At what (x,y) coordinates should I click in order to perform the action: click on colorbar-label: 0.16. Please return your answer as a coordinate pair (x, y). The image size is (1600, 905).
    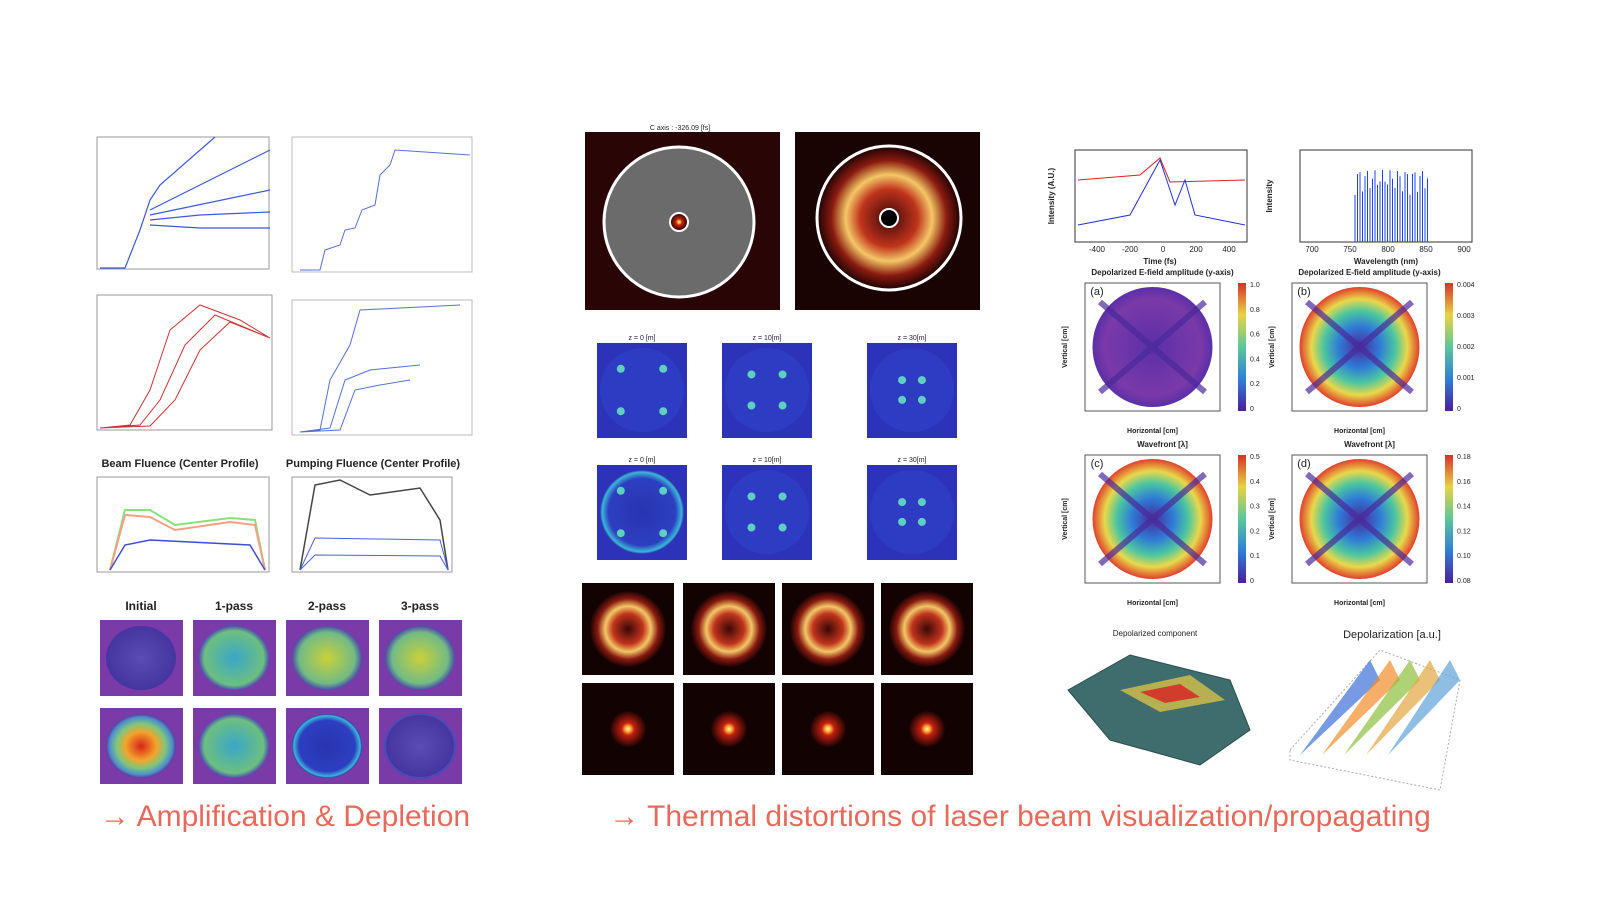
    Looking at the image, I should click on (1464, 482).